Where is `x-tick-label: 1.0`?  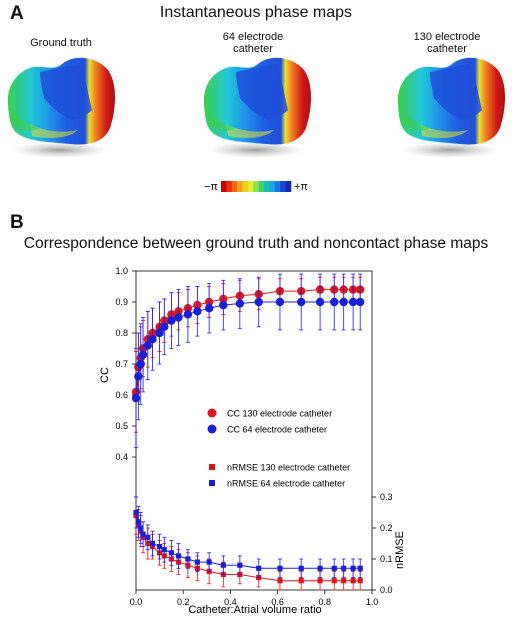
x-tick-label: 1.0 is located at coordinates (372, 602).